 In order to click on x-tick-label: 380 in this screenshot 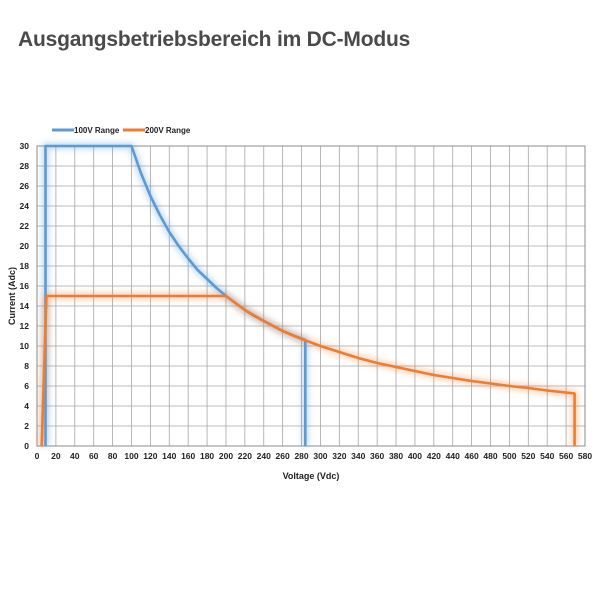, I will do `click(396, 456)`.